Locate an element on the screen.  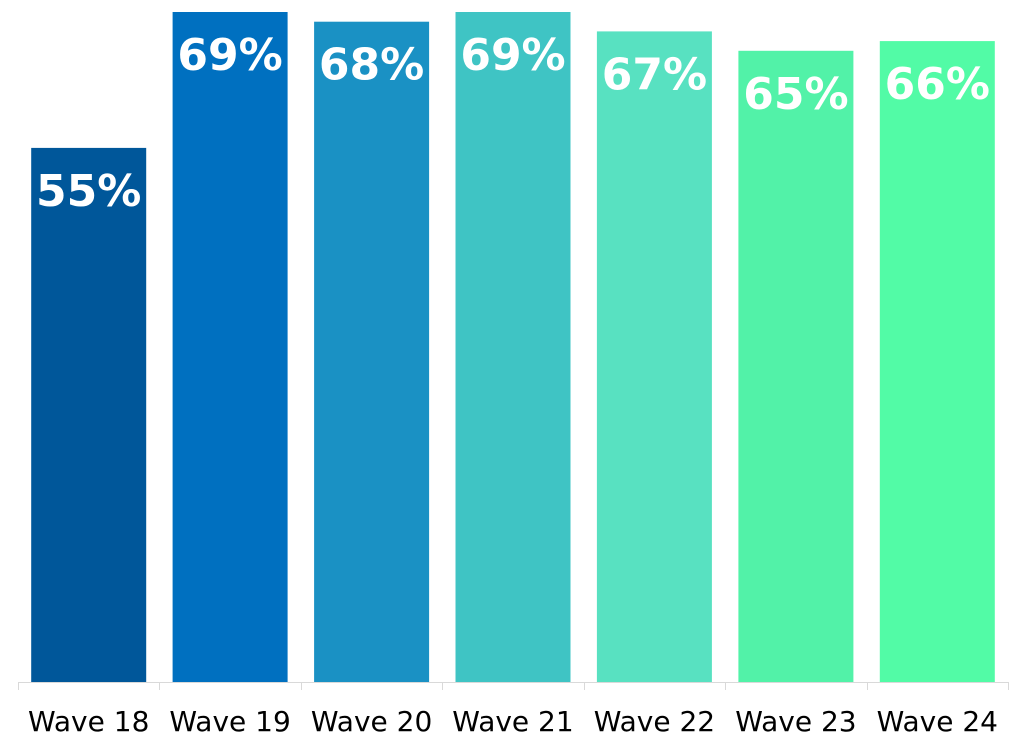
x-tick-label: Wave 18 is located at coordinates (88, 721).